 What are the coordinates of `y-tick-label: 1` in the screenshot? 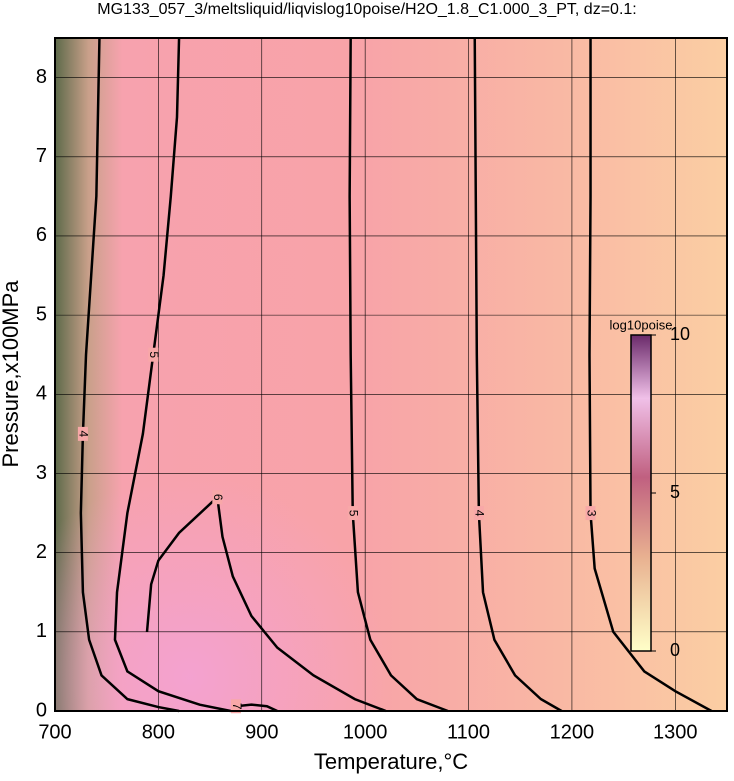 It's located at (41, 631).